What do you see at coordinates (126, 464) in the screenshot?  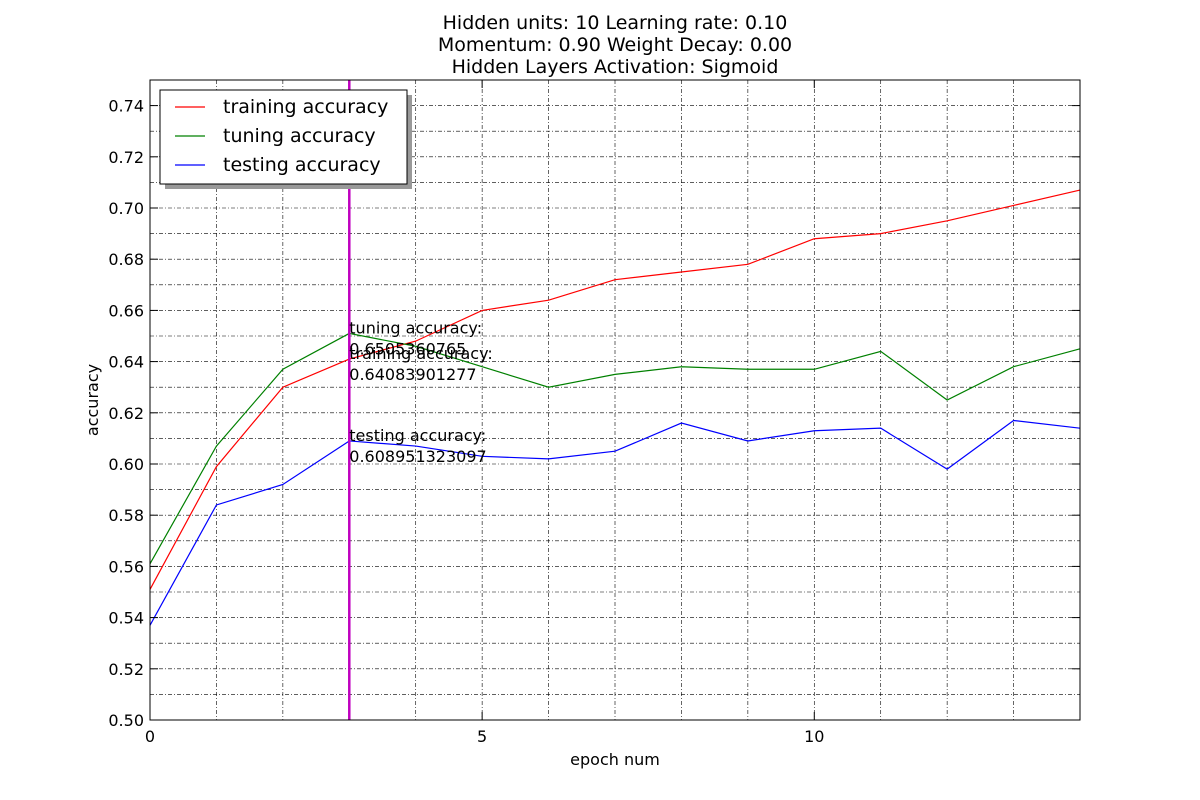 I see `y-tick-label: 0.60` at bounding box center [126, 464].